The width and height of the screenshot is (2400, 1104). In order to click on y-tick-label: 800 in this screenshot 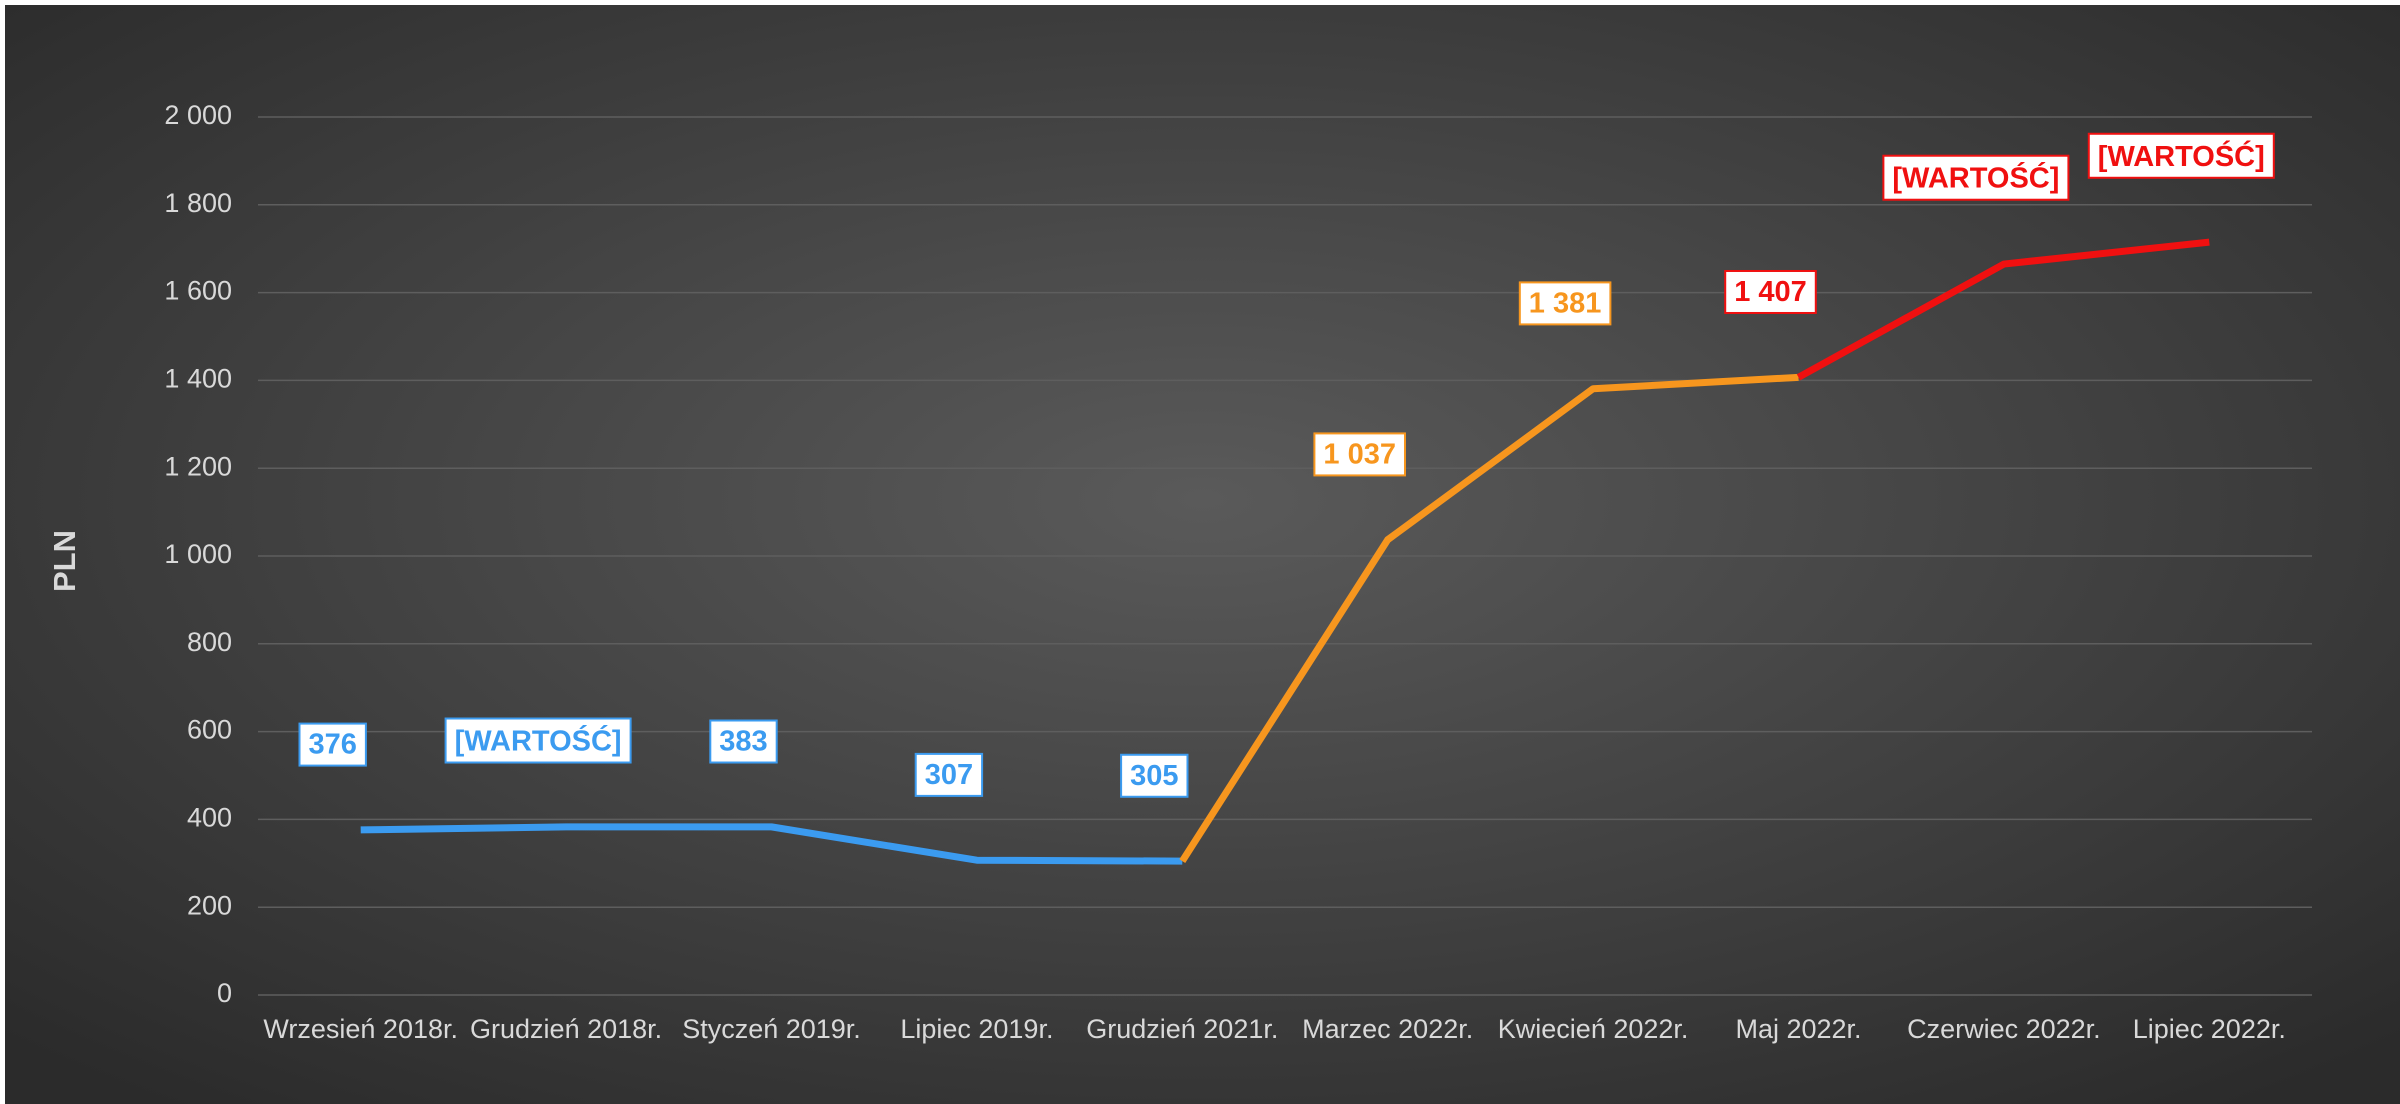, I will do `click(209, 642)`.